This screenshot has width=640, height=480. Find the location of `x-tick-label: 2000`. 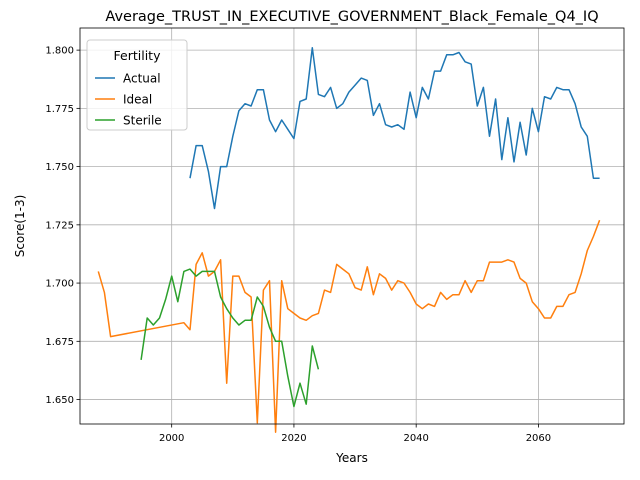

x-tick-label: 2000 is located at coordinates (171, 438).